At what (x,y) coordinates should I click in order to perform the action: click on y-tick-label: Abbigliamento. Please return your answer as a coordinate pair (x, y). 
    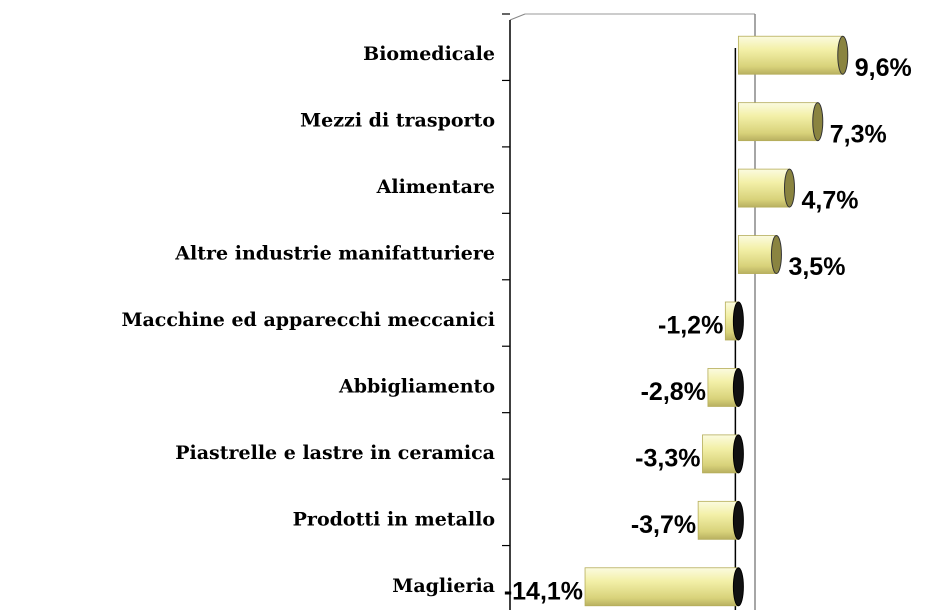
    Looking at the image, I should click on (416, 386).